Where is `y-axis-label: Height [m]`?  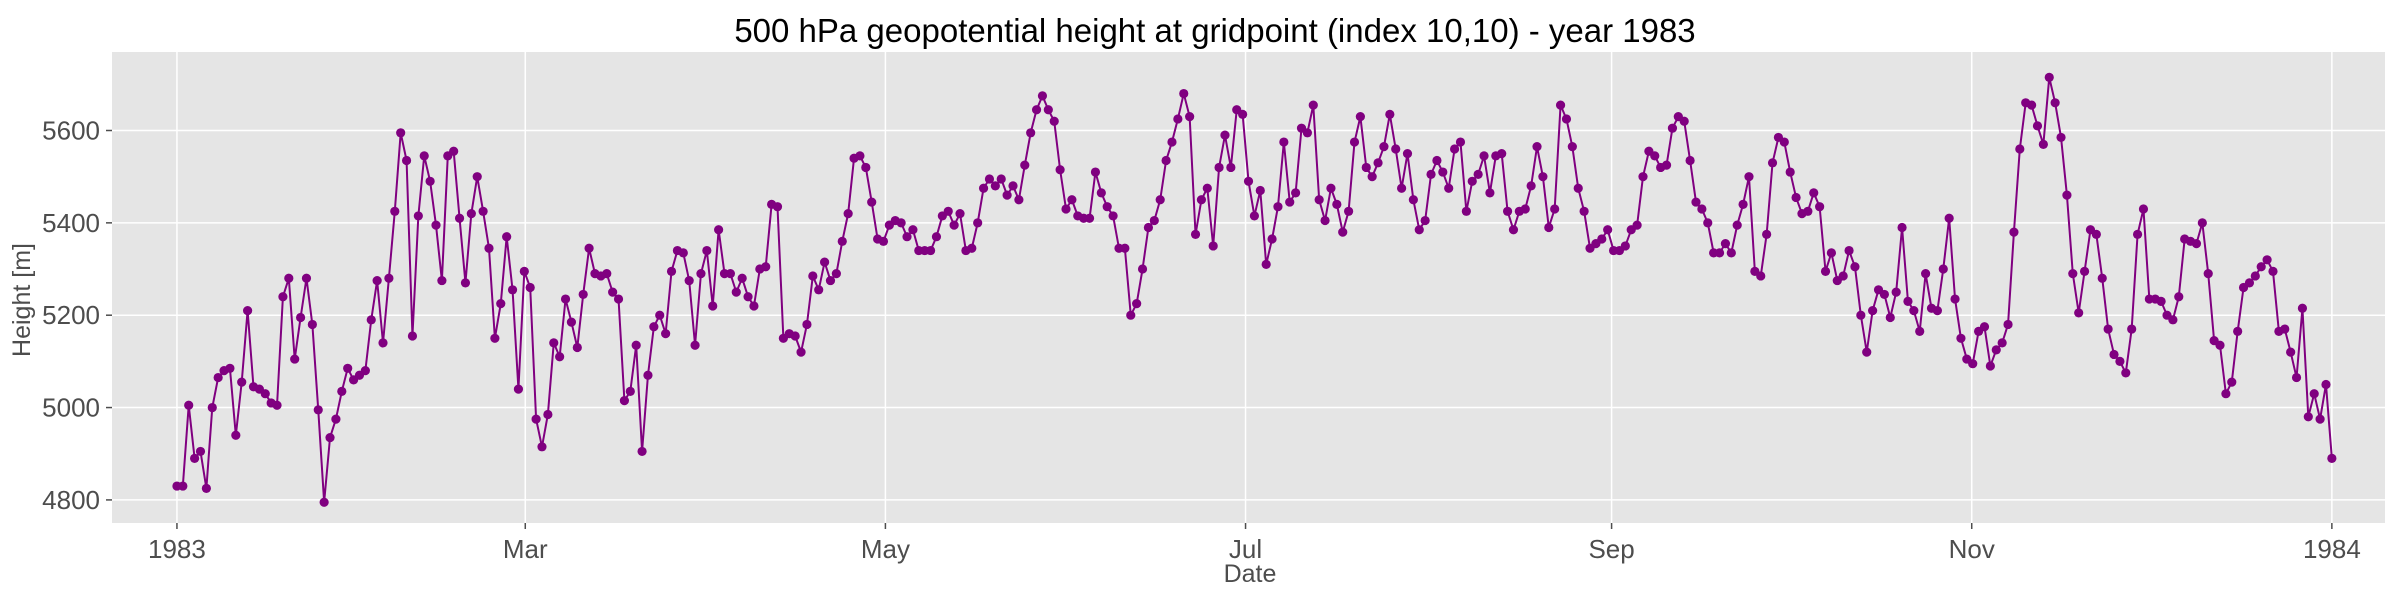 y-axis-label: Height [m] is located at coordinates (22, 300).